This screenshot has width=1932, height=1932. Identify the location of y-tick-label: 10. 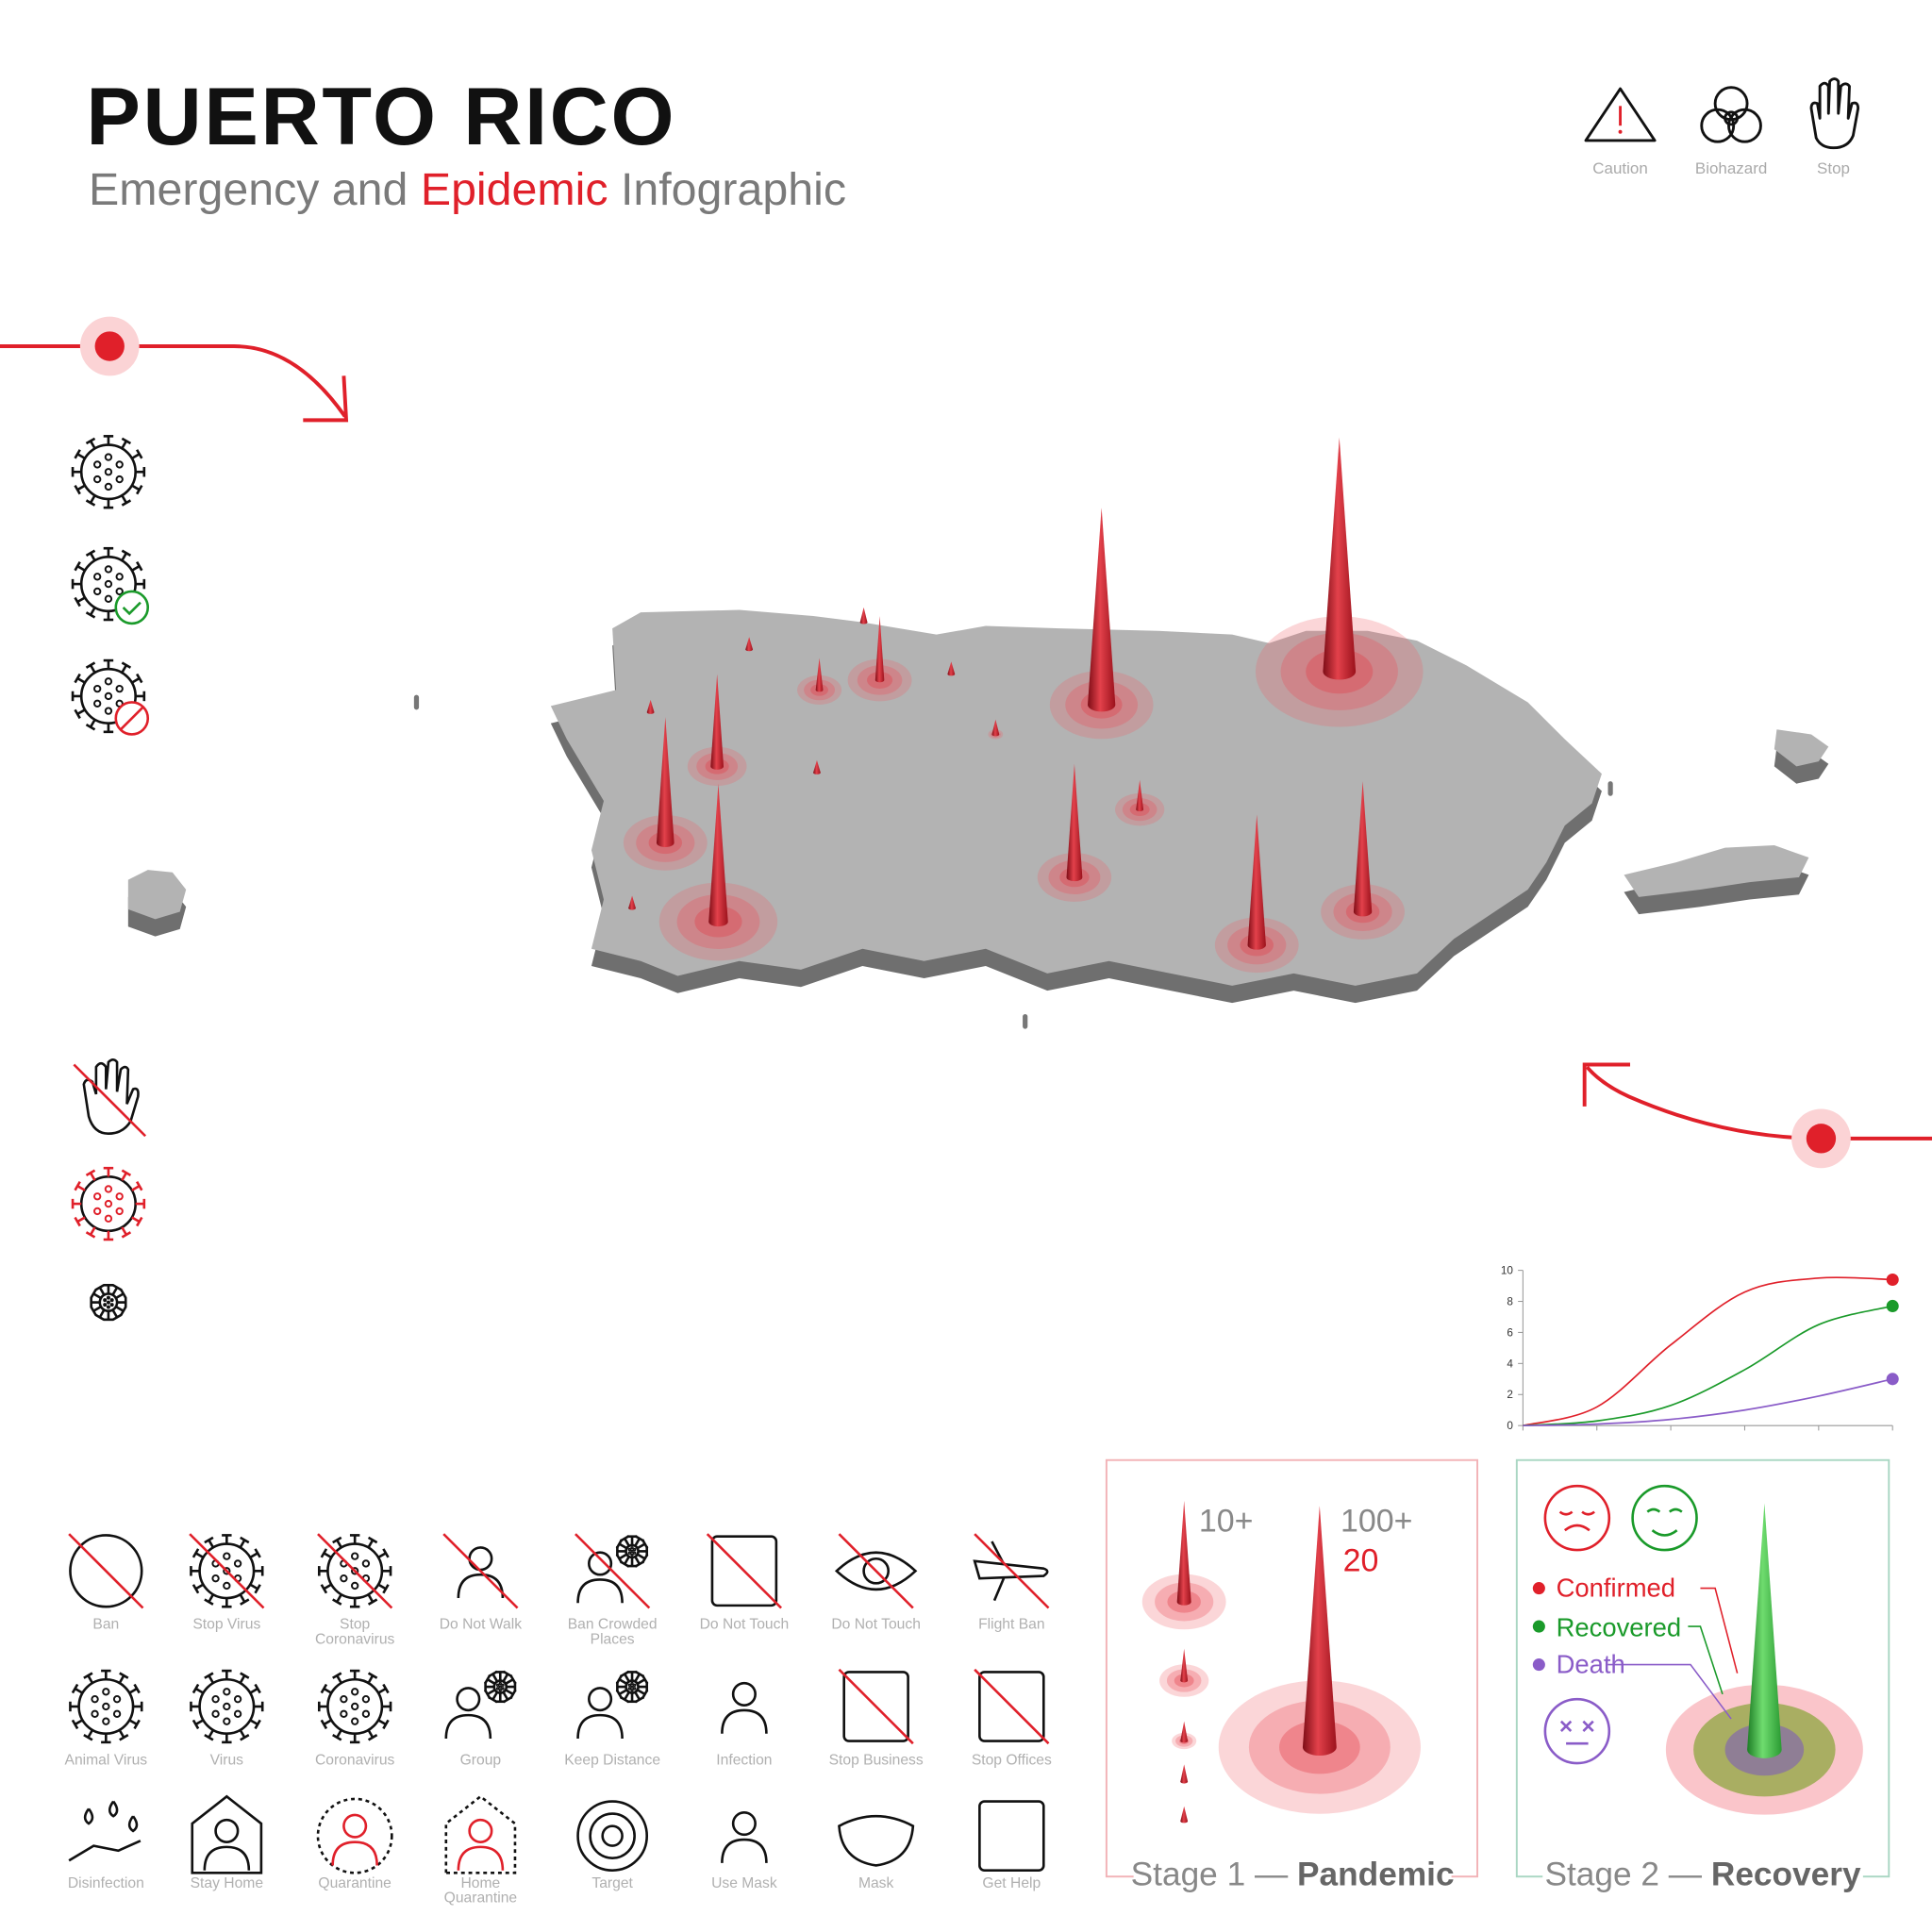
(1508, 1271).